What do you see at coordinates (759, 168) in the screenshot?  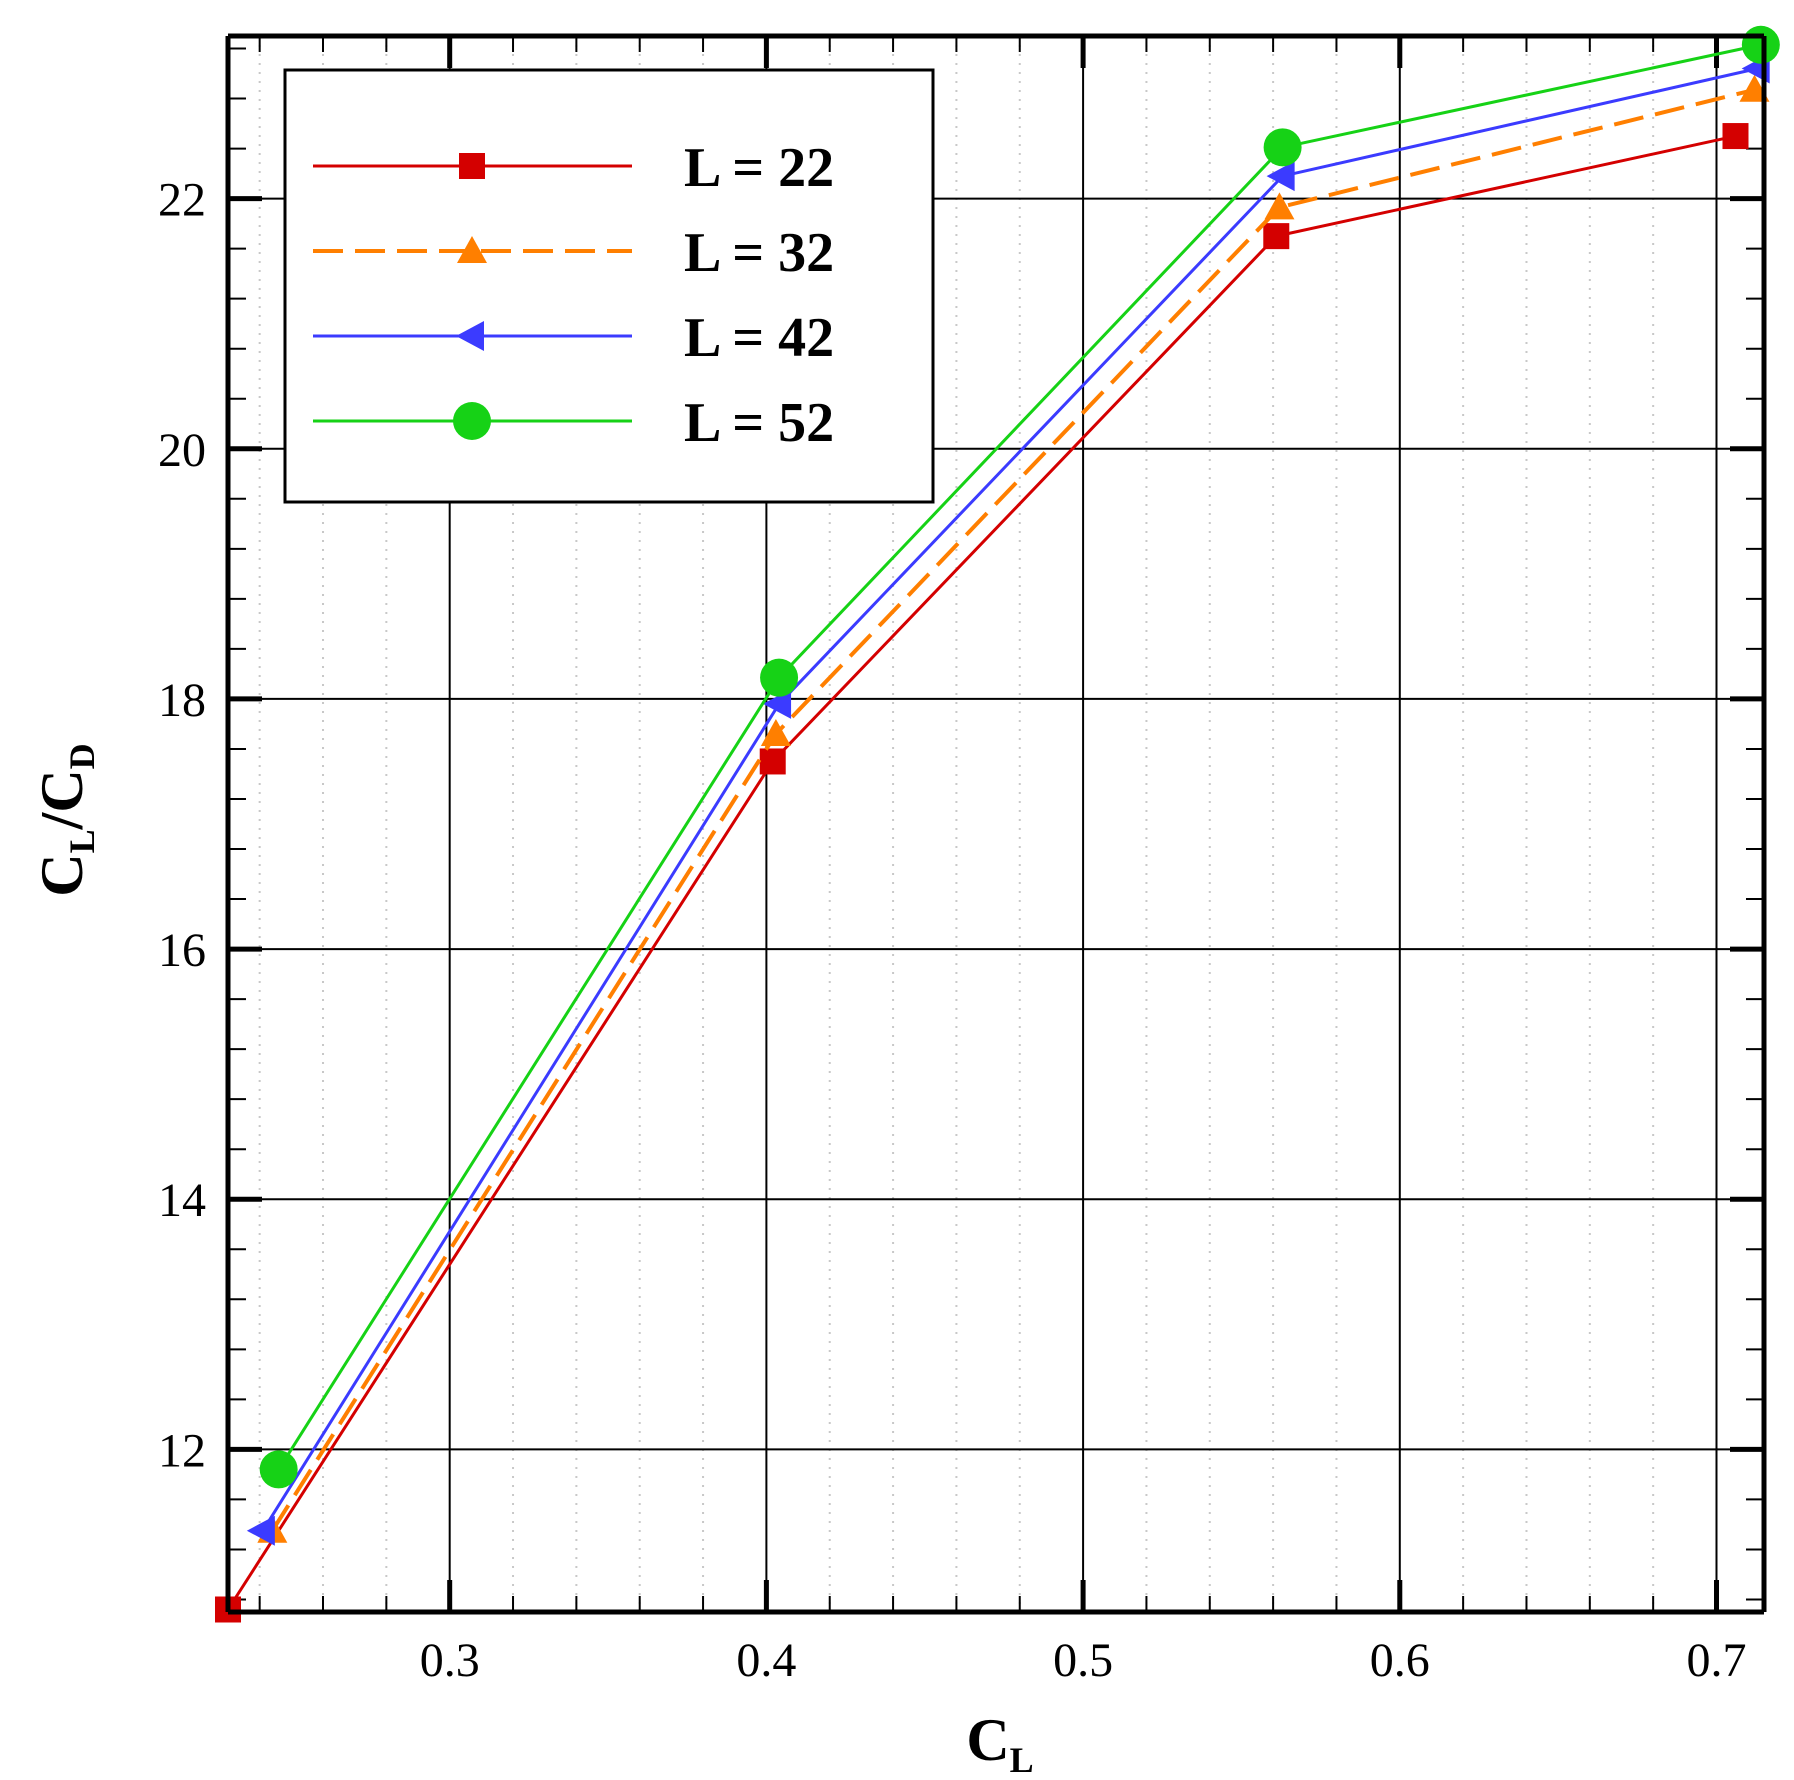 I see `legend-label: L = 22` at bounding box center [759, 168].